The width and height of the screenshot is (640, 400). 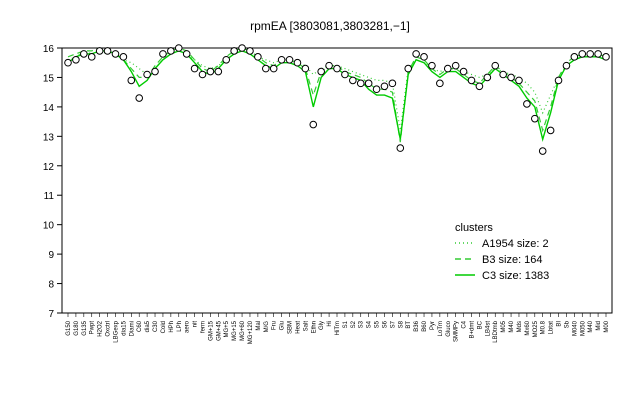 I want to click on x-tick-label: LPh, so click(x=180, y=326).